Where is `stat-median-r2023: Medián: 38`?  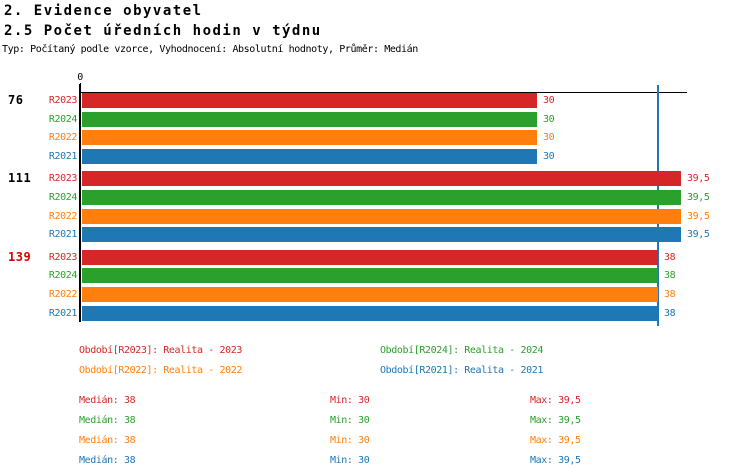 stat-median-r2023: Medián: 38 is located at coordinates (107, 400).